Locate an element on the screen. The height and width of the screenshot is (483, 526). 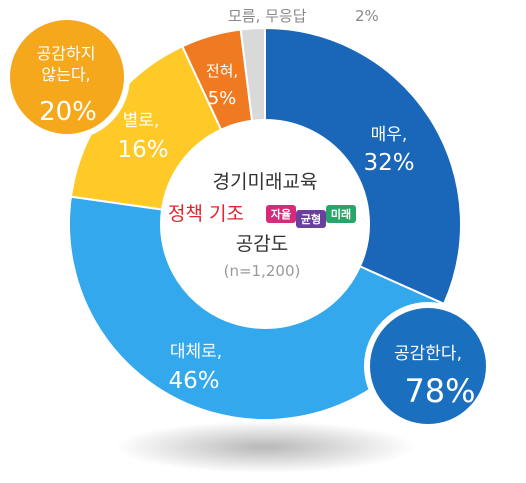
label-byeollo-value: 16% is located at coordinates (142, 150).